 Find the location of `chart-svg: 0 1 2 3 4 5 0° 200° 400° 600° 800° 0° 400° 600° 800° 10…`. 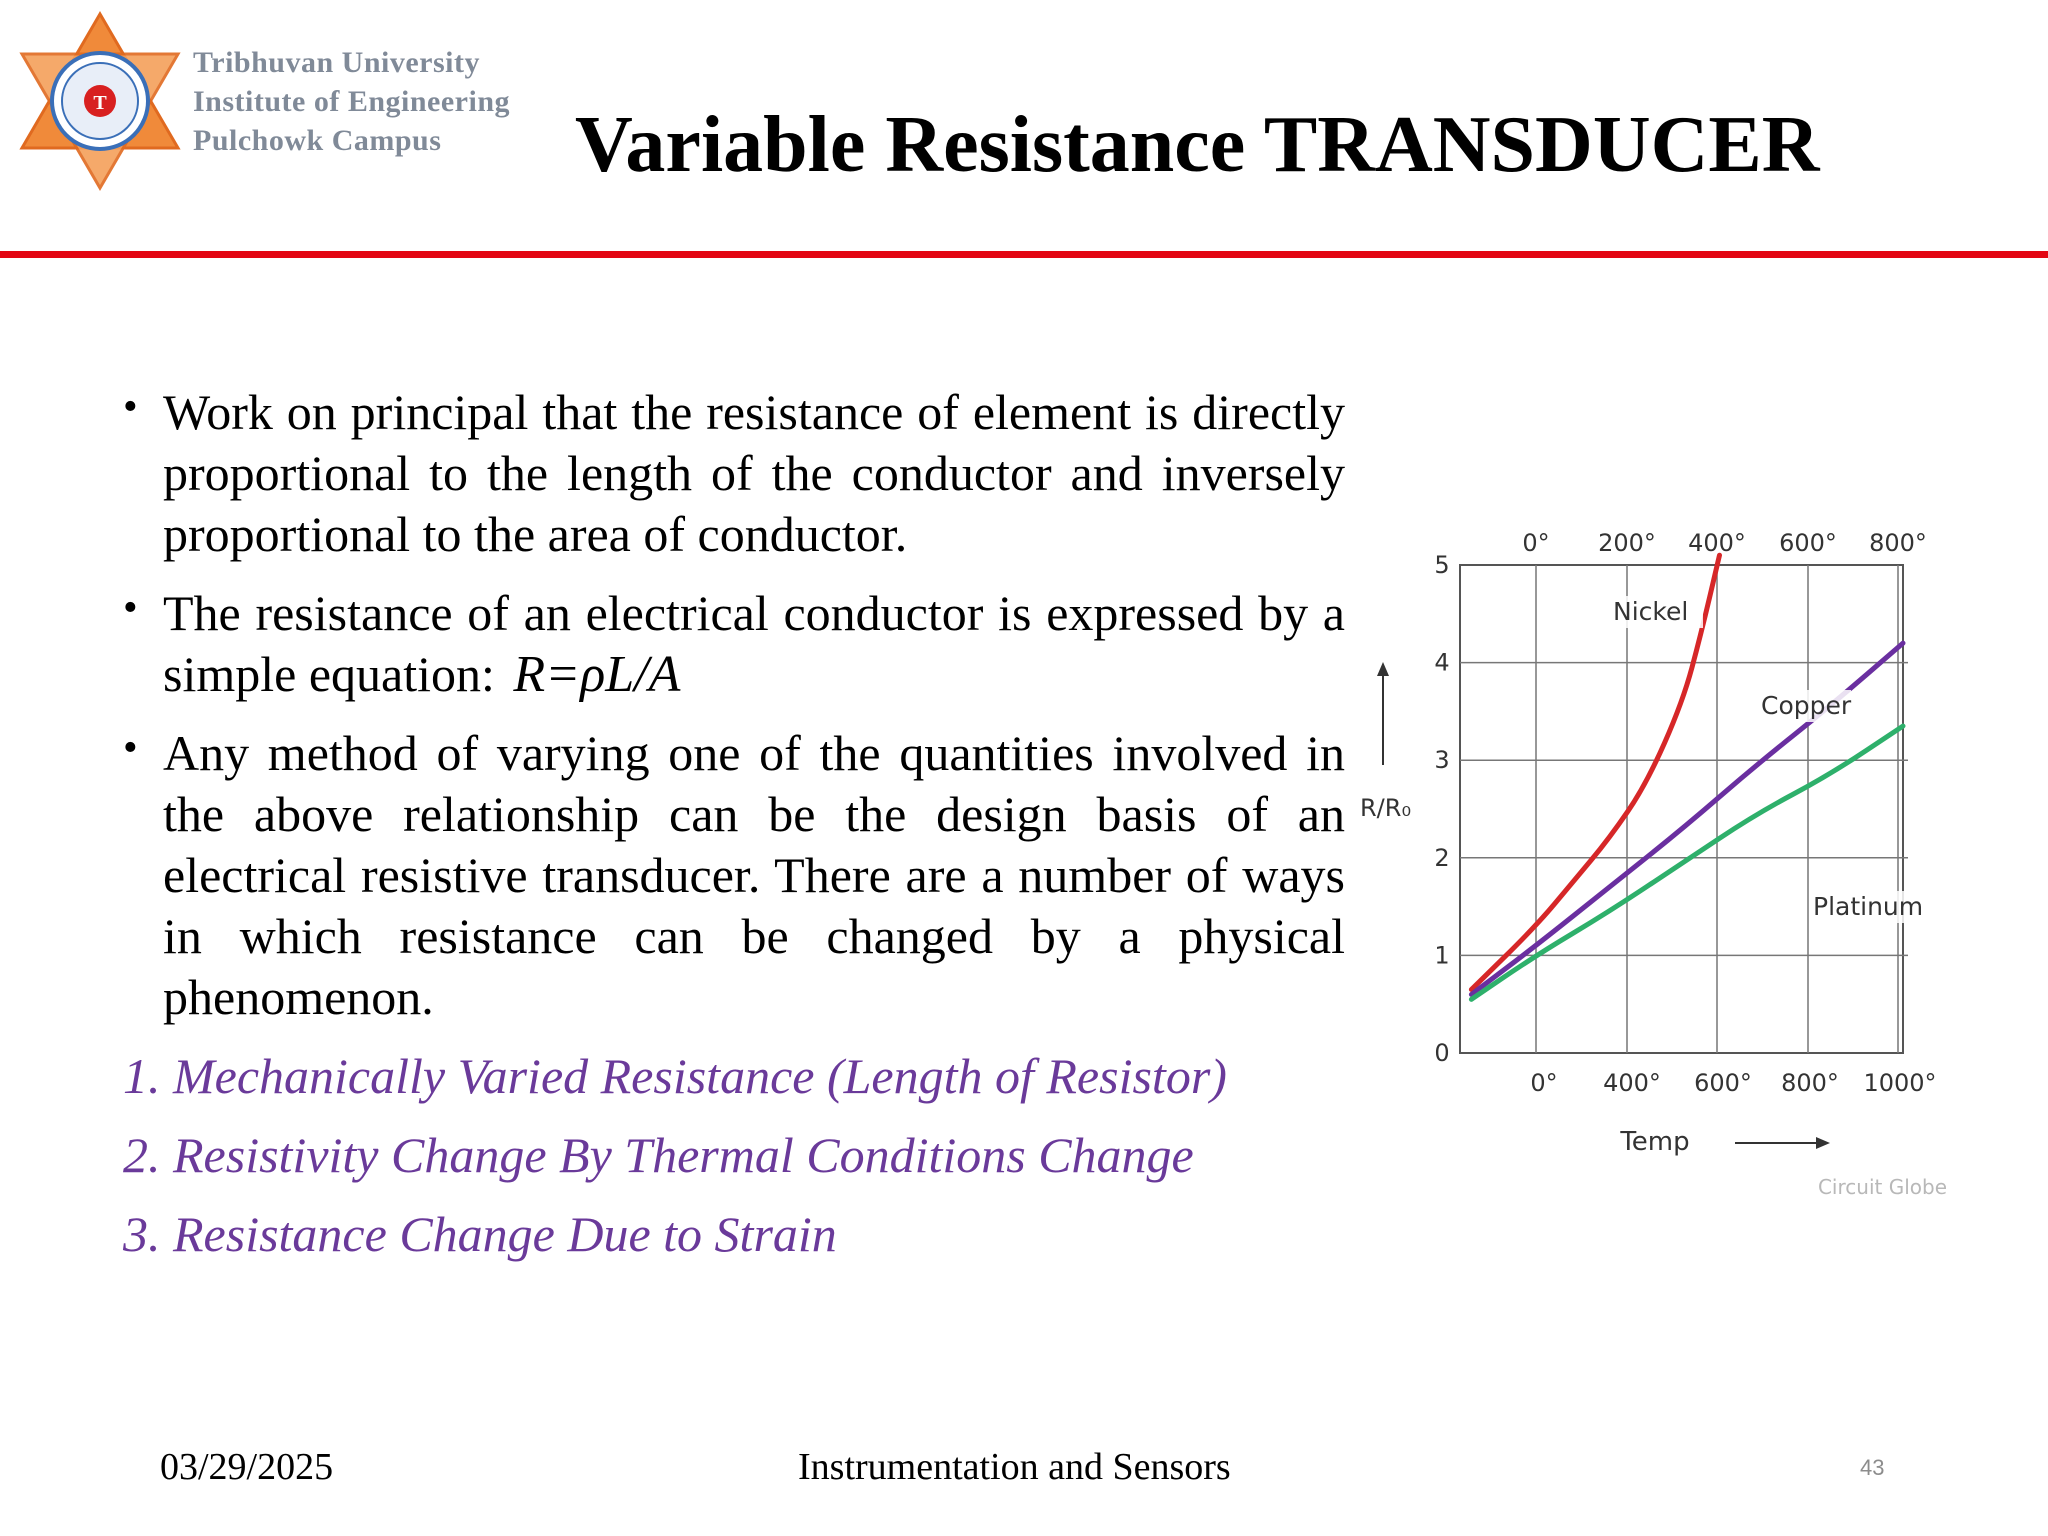

chart-svg: 0 1 2 3 4 5 0° 200° 400° 600° 800° 0° 400° 600° 800° 10… is located at coordinates (1653, 864).